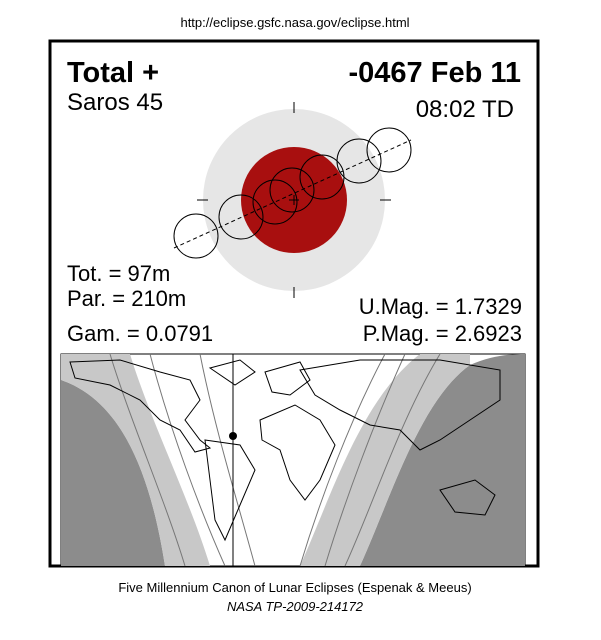 This screenshot has width=601, height=640. What do you see at coordinates (442, 460) in the screenshot?
I see `no-visibility-east` at bounding box center [442, 460].